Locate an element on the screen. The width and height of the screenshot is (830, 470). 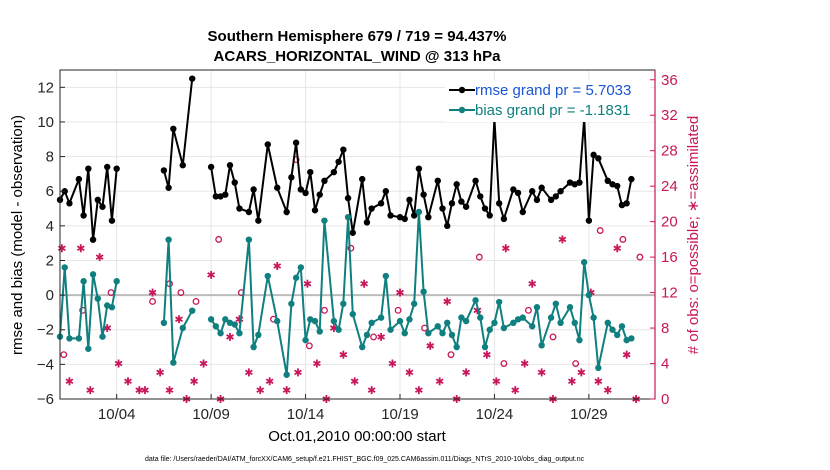
y2-tick-label: 32 is located at coordinates (669, 115).